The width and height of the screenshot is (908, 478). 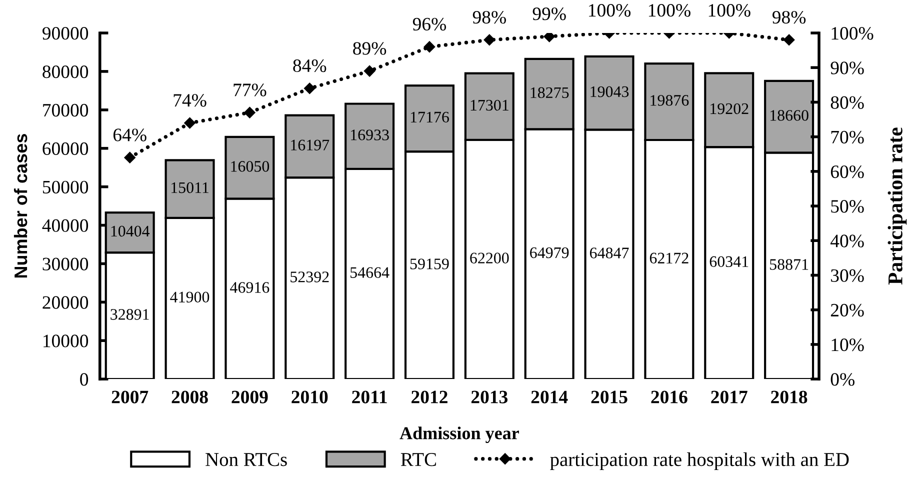 What do you see at coordinates (789, 115) in the screenshot?
I see `data-label: 18660` at bounding box center [789, 115].